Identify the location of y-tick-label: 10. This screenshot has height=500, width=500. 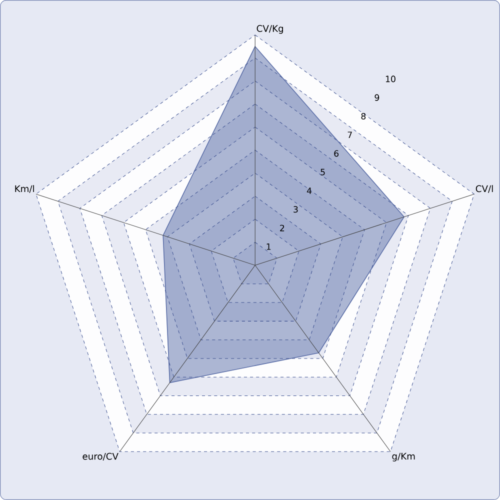
(391, 79).